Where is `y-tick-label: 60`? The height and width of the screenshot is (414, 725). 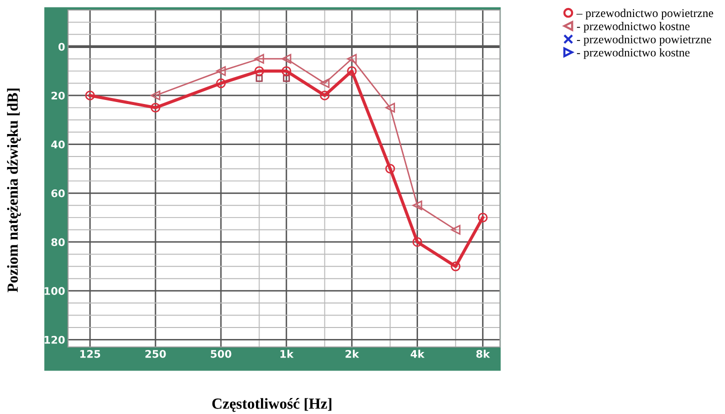
y-tick-label: 60 is located at coordinates (58, 193).